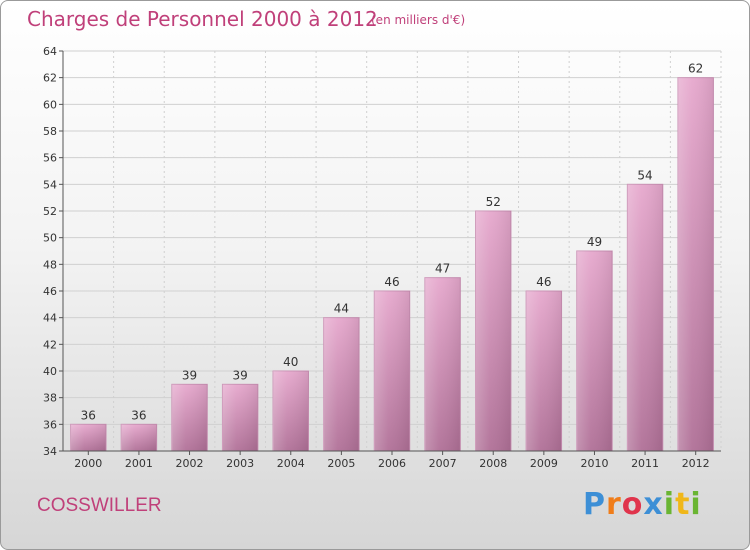  I want to click on y-tick-label: 44, so click(50, 318).